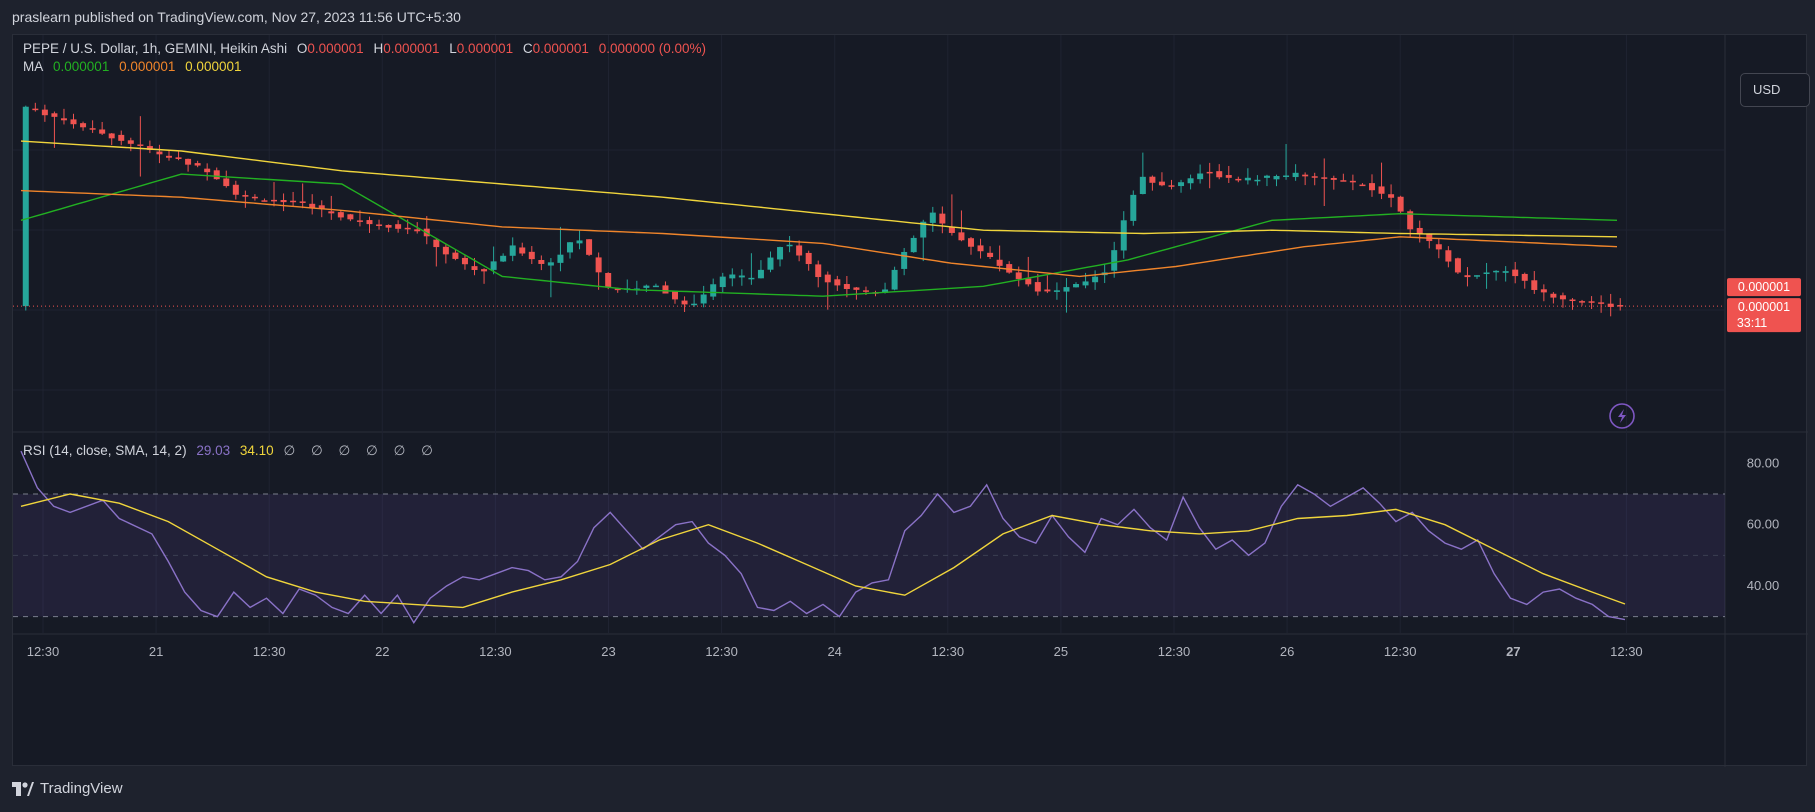 The height and width of the screenshot is (812, 1815). What do you see at coordinates (1513, 651) in the screenshot?
I see `time-tick-label: 27` at bounding box center [1513, 651].